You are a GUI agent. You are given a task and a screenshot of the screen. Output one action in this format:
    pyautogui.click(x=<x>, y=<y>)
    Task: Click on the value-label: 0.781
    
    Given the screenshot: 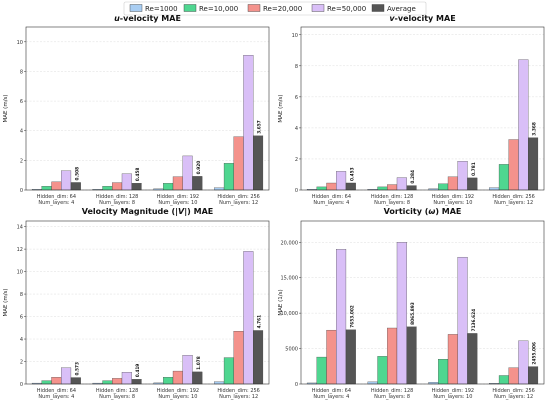 What is the action you would take?
    pyautogui.click(x=474, y=169)
    